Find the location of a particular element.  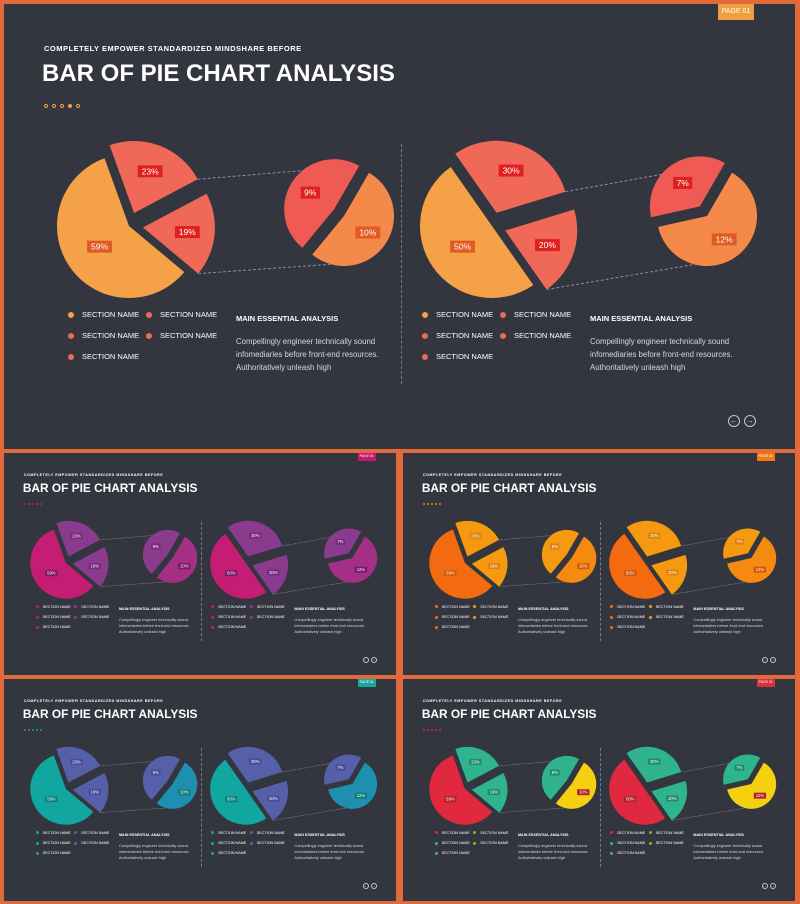

svg-text: 59% is located at coordinates (51, 799).